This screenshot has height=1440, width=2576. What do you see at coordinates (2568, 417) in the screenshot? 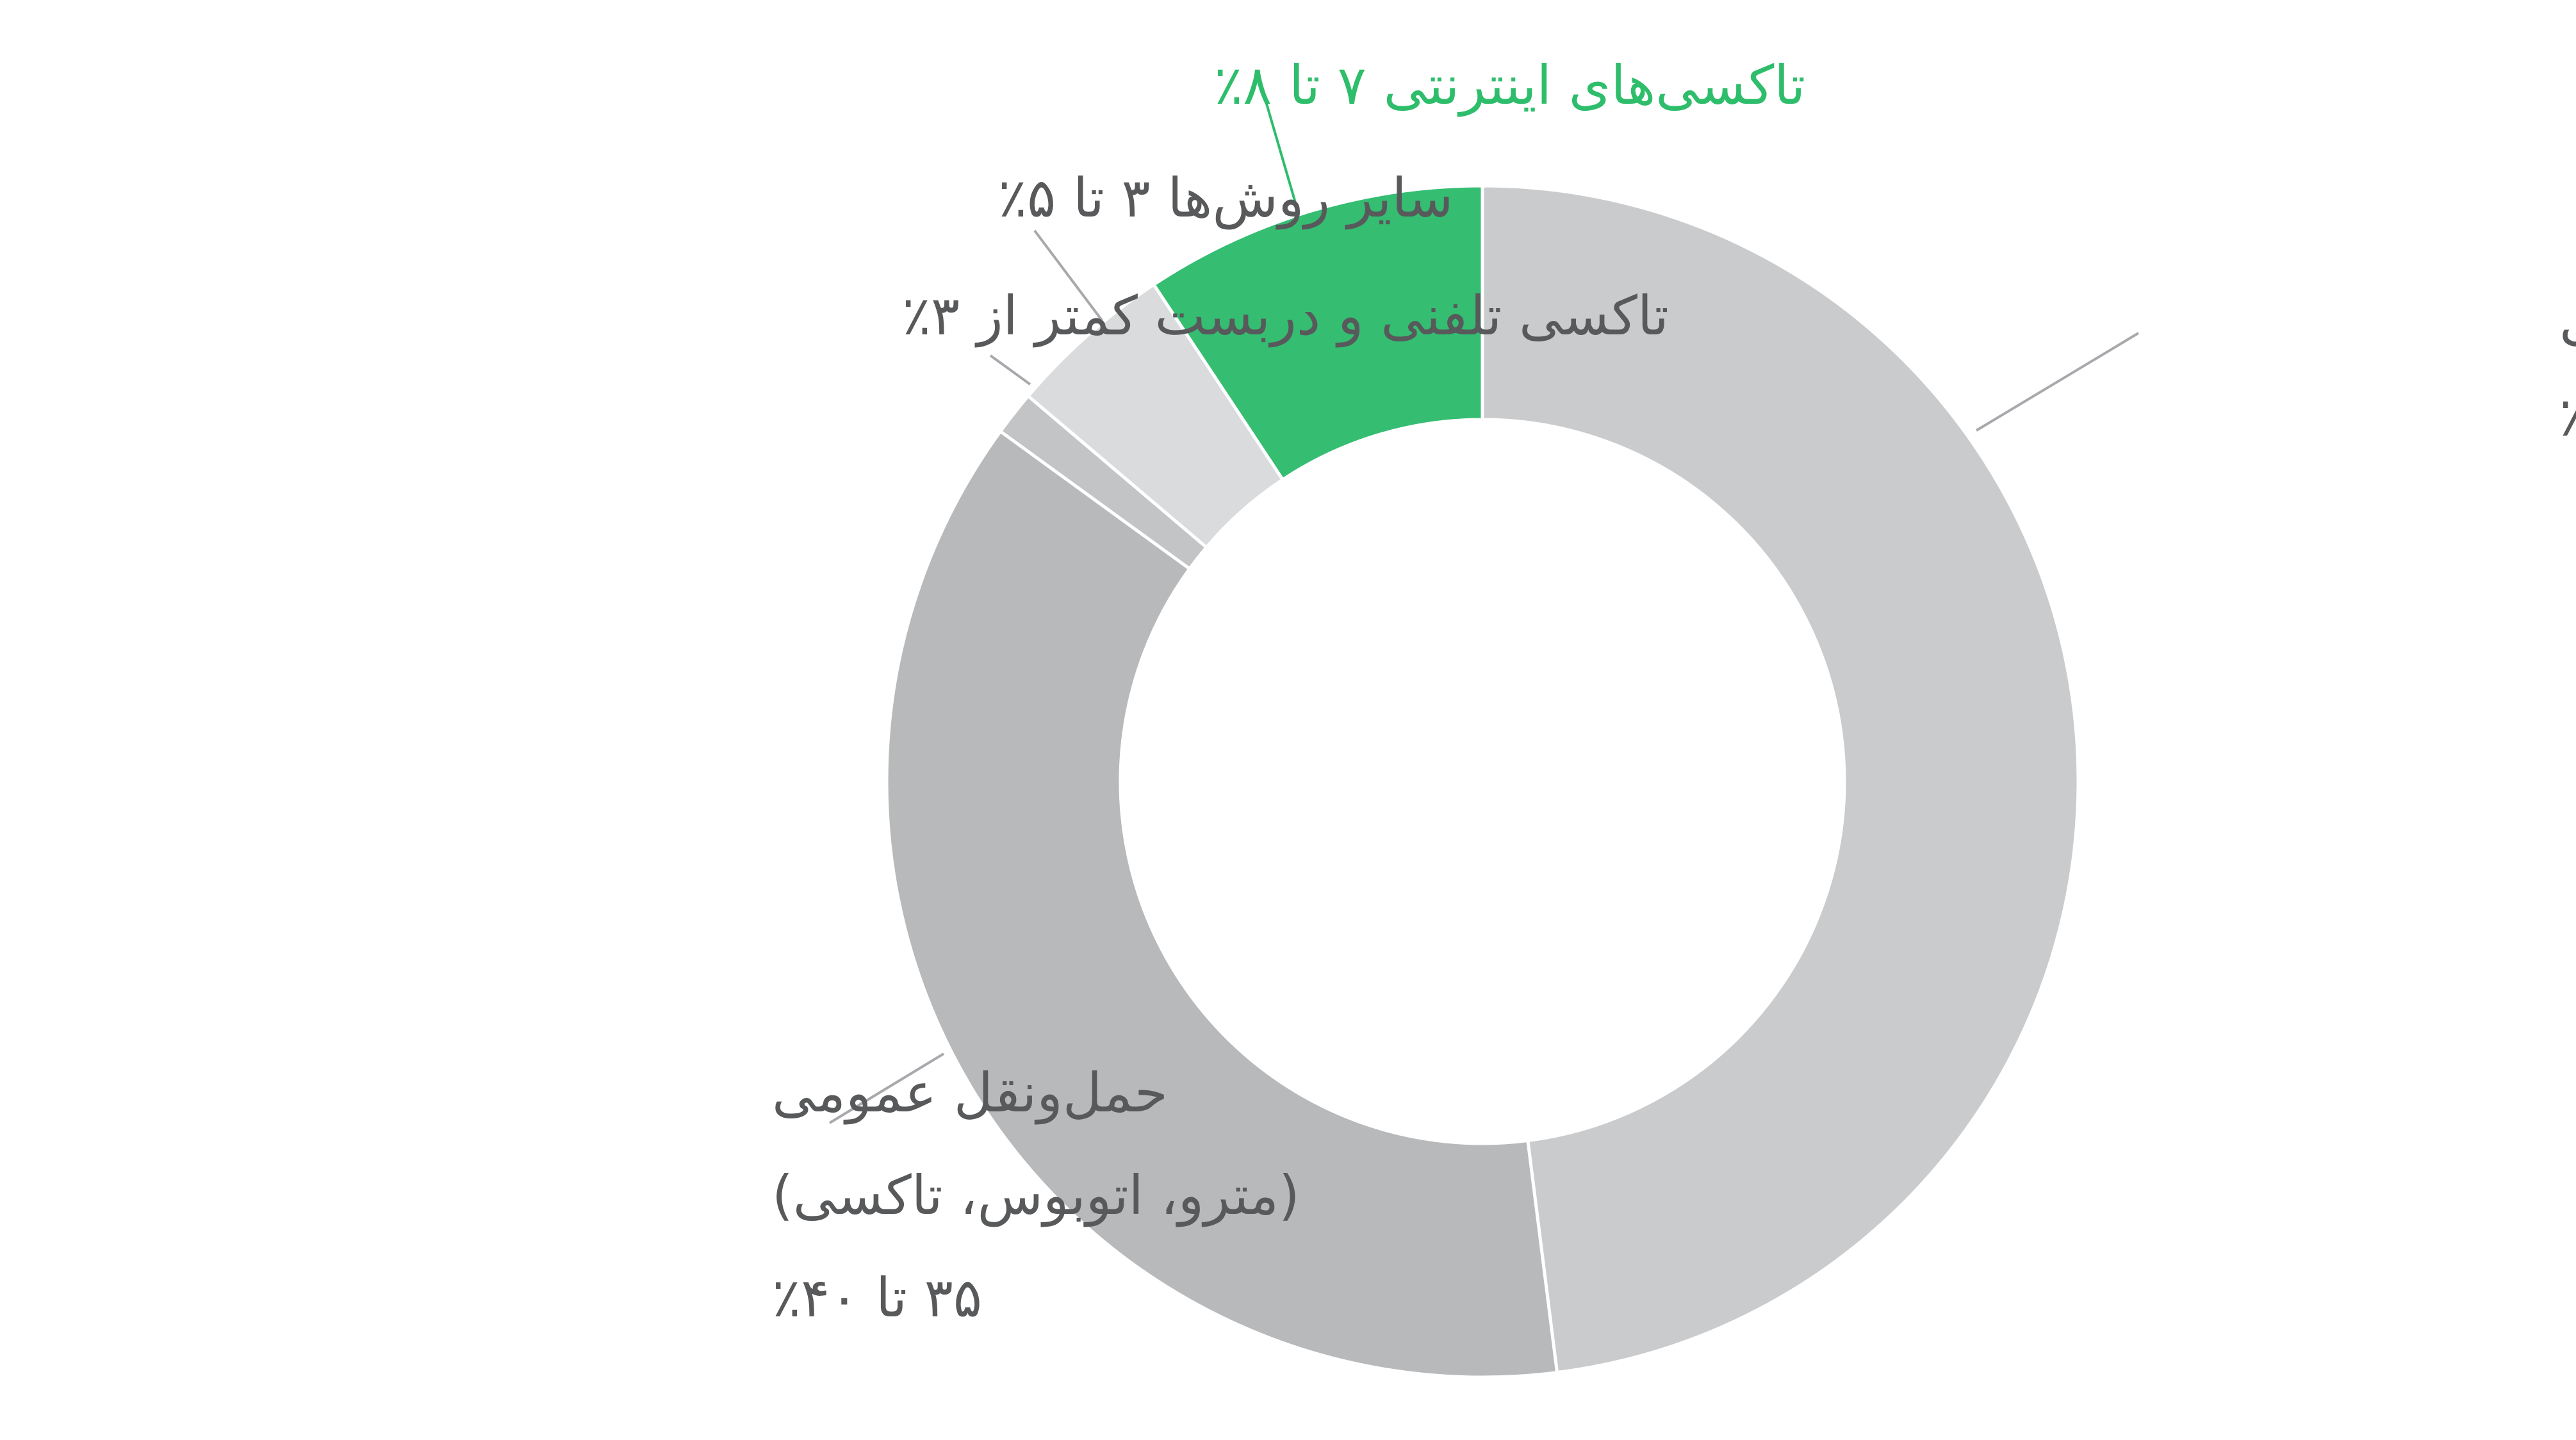
I see `slice-label-0-line-1: ۴۵ تا ۵۰٪` at bounding box center [2568, 417].